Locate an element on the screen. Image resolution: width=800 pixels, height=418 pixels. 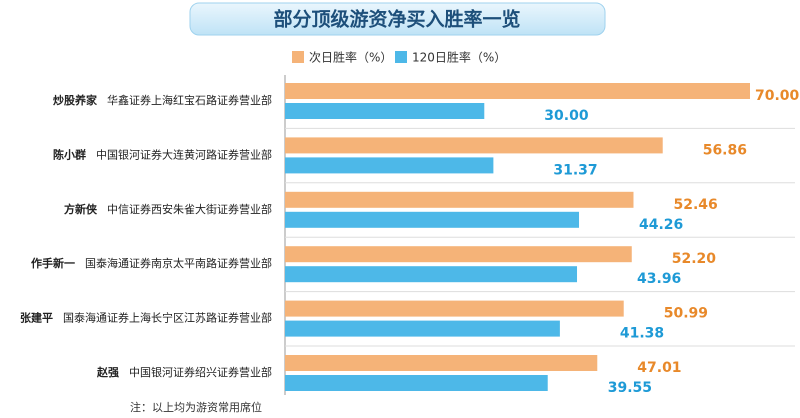
category-label: 陈小群 中国银河证券大连黄河路证券营业部 is located at coordinates (162, 154).